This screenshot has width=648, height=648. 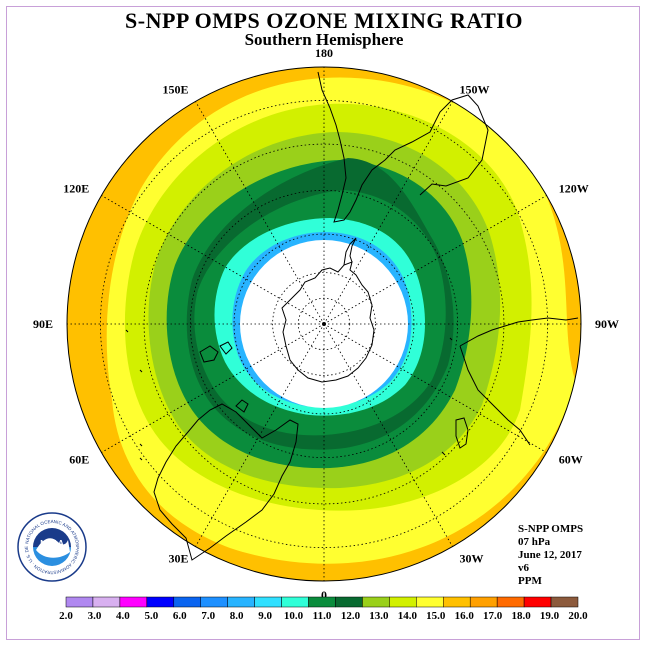 What do you see at coordinates (79, 460) in the screenshot?
I see `longitude-label: 60E` at bounding box center [79, 460].